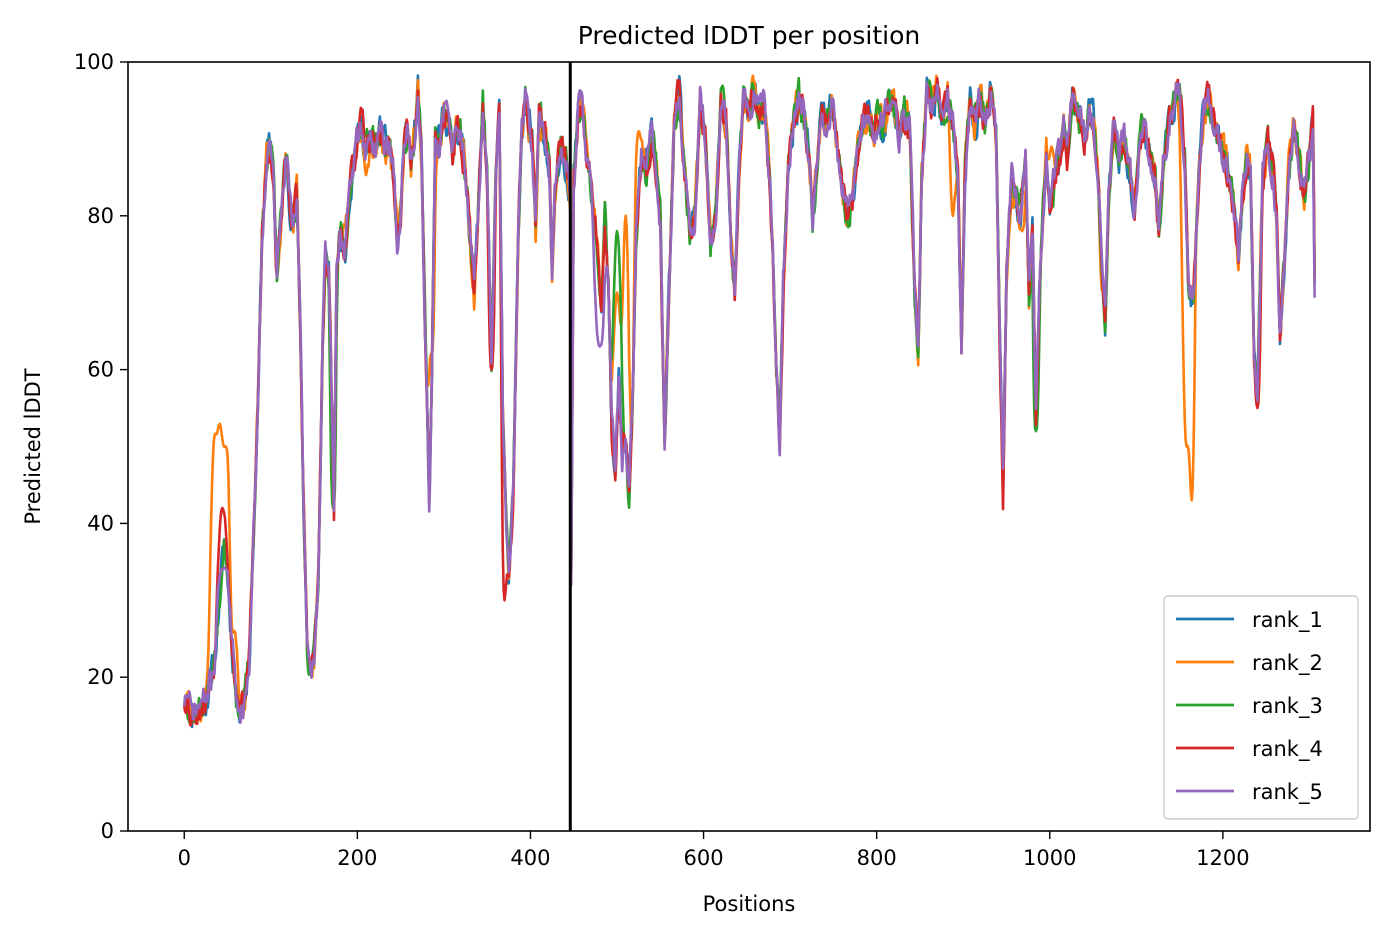 This screenshot has width=1391, height=939. Describe the element at coordinates (100, 677) in the screenshot. I see `y-tick-label: 20` at that location.